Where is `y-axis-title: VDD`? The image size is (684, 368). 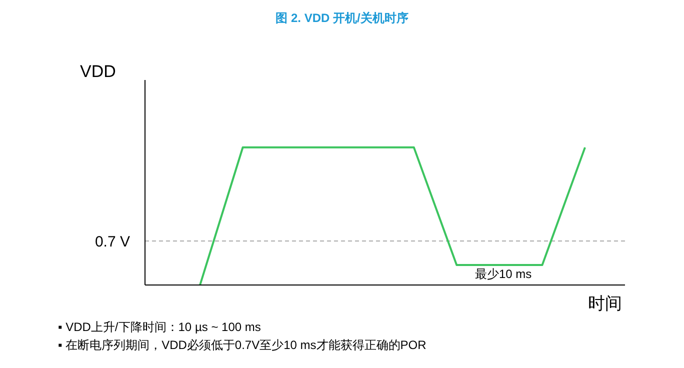
y-axis-title: VDD is located at coordinates (98, 72).